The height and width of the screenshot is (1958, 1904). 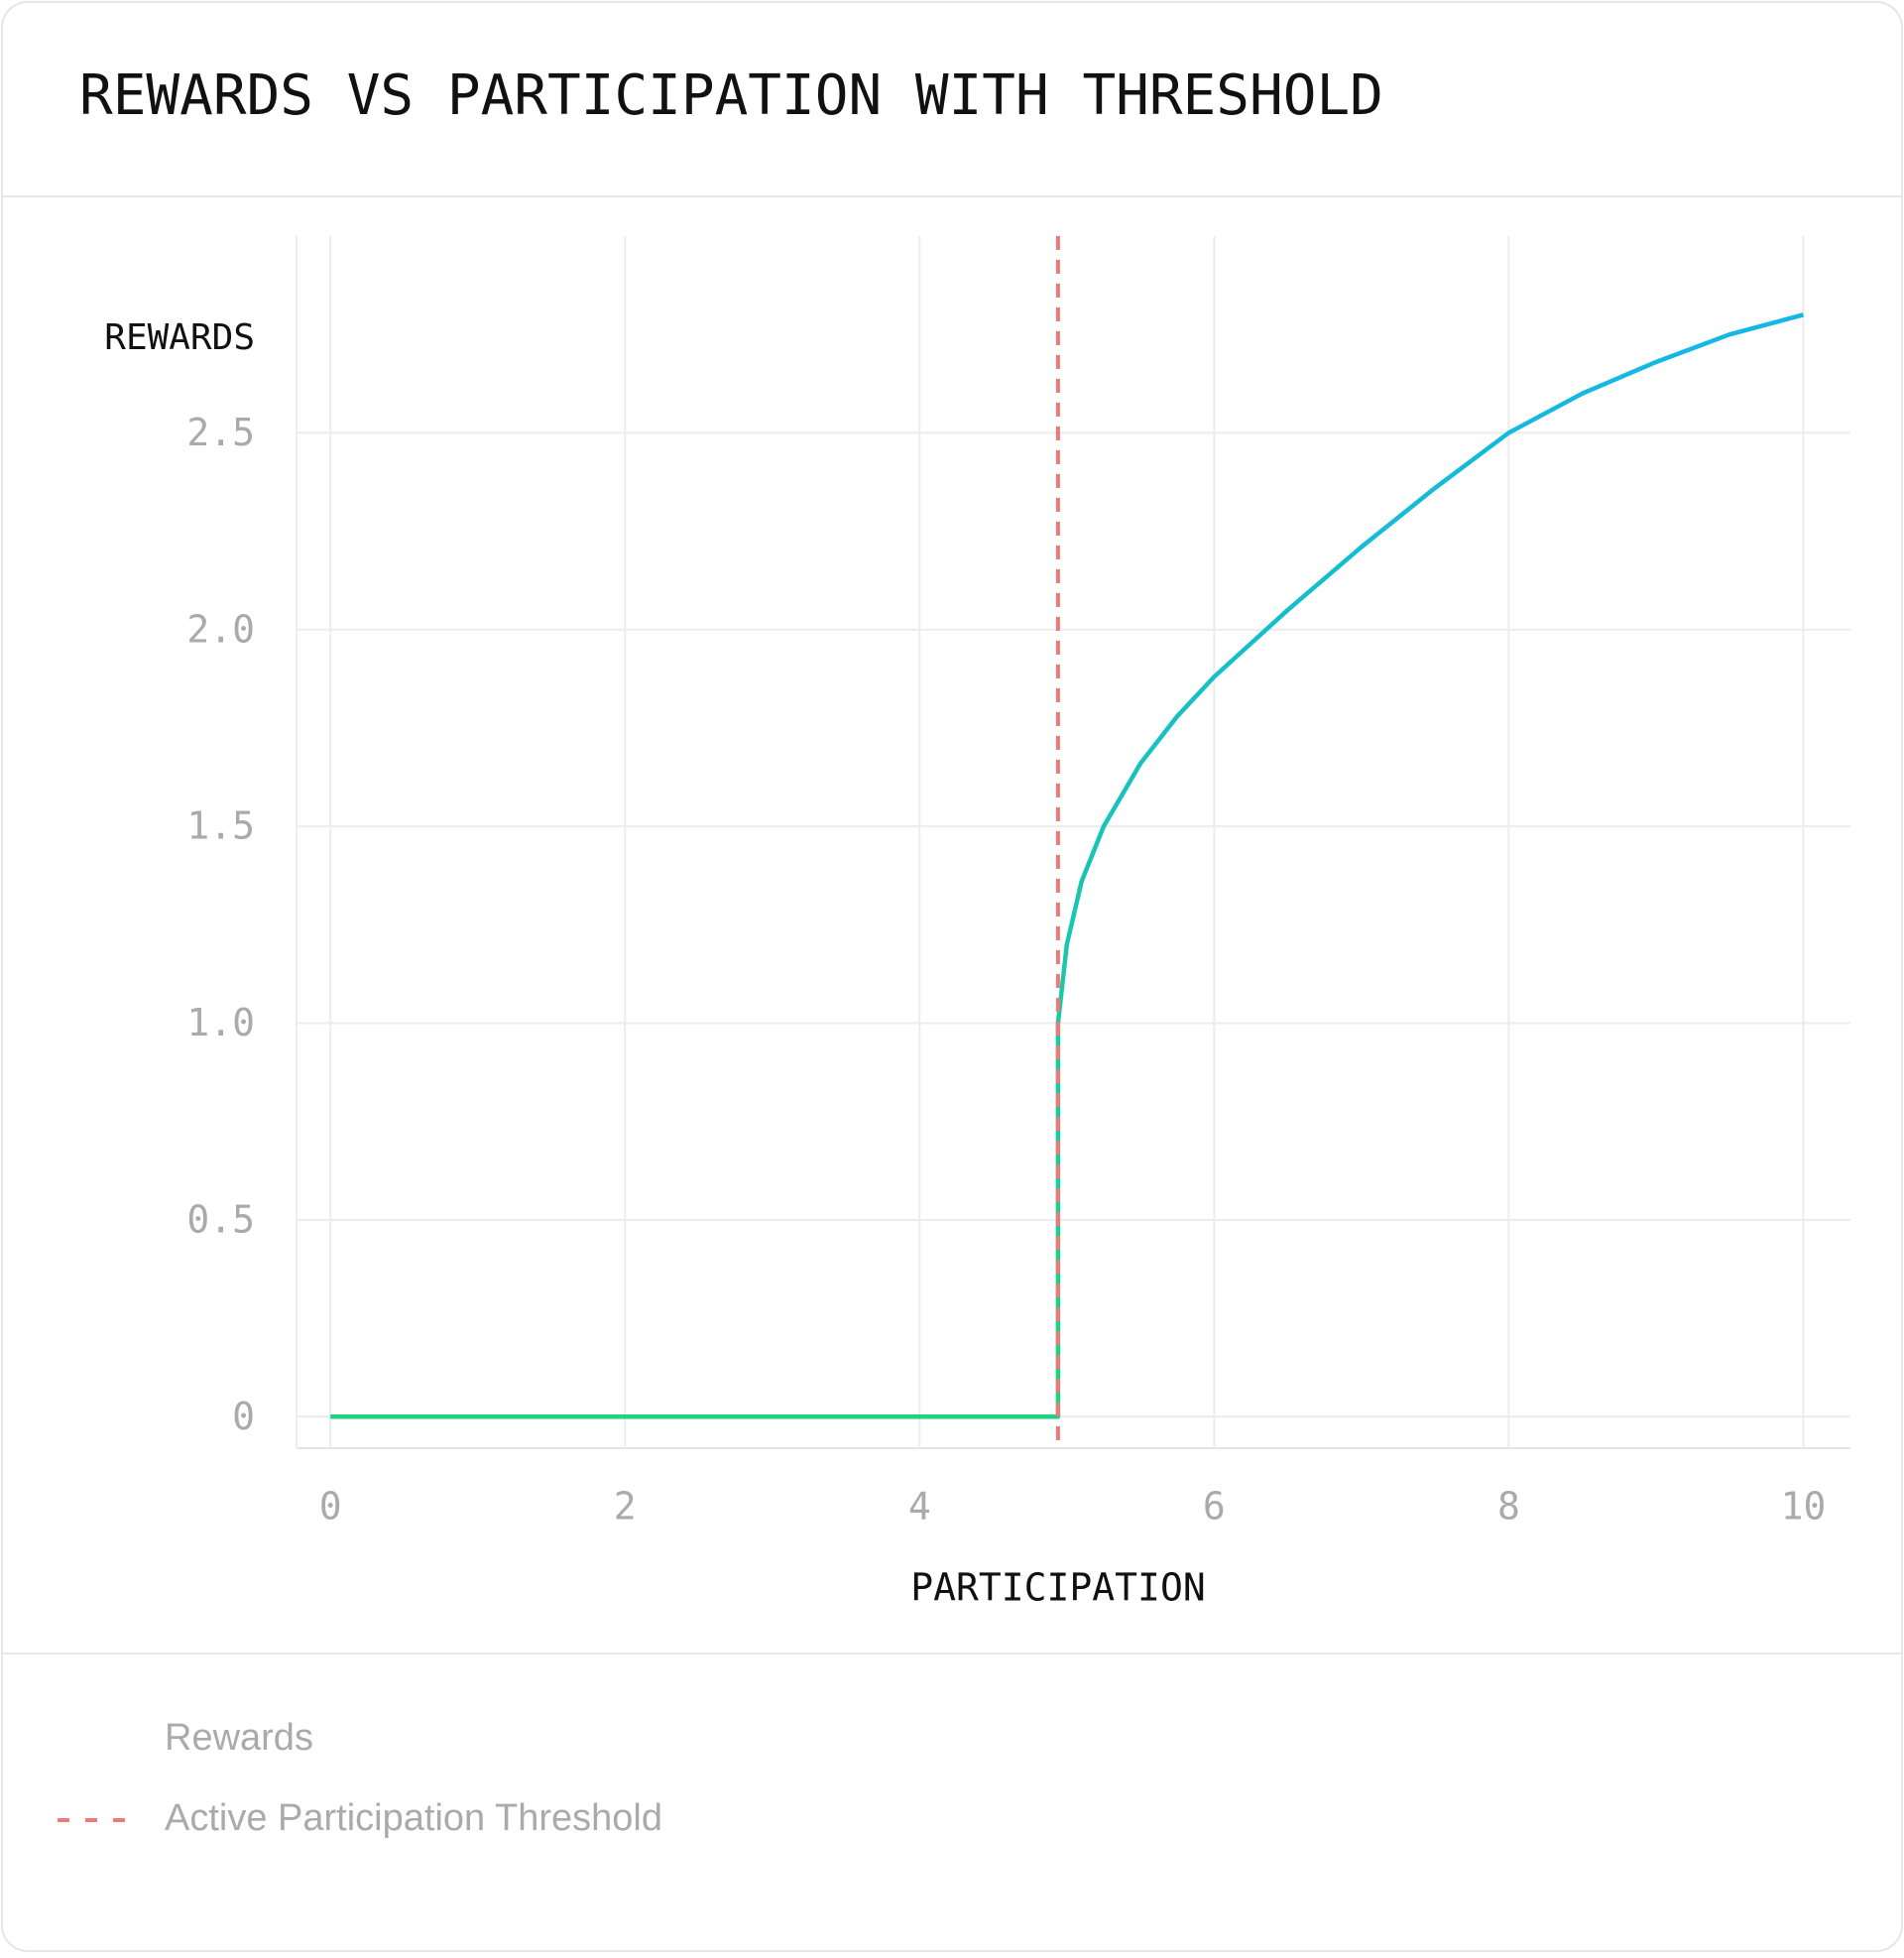 I want to click on legend-label: Active Participation Threshold, so click(x=413, y=1818).